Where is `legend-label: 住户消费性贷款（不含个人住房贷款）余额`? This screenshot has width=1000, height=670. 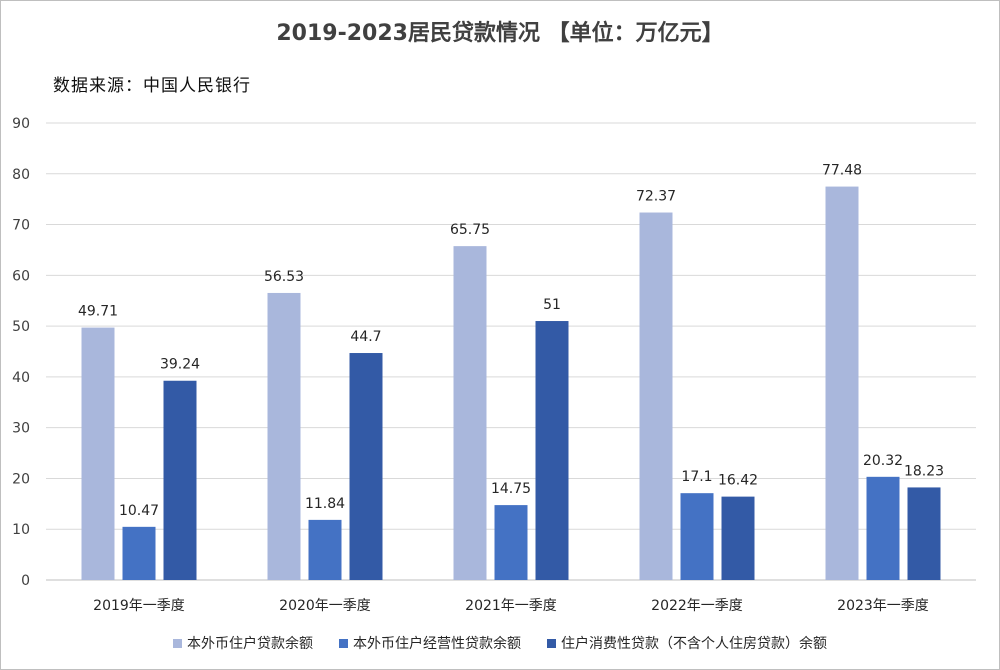 legend-label: 住户消费性贷款（不含个人住房贷款）余额 is located at coordinates (694, 644).